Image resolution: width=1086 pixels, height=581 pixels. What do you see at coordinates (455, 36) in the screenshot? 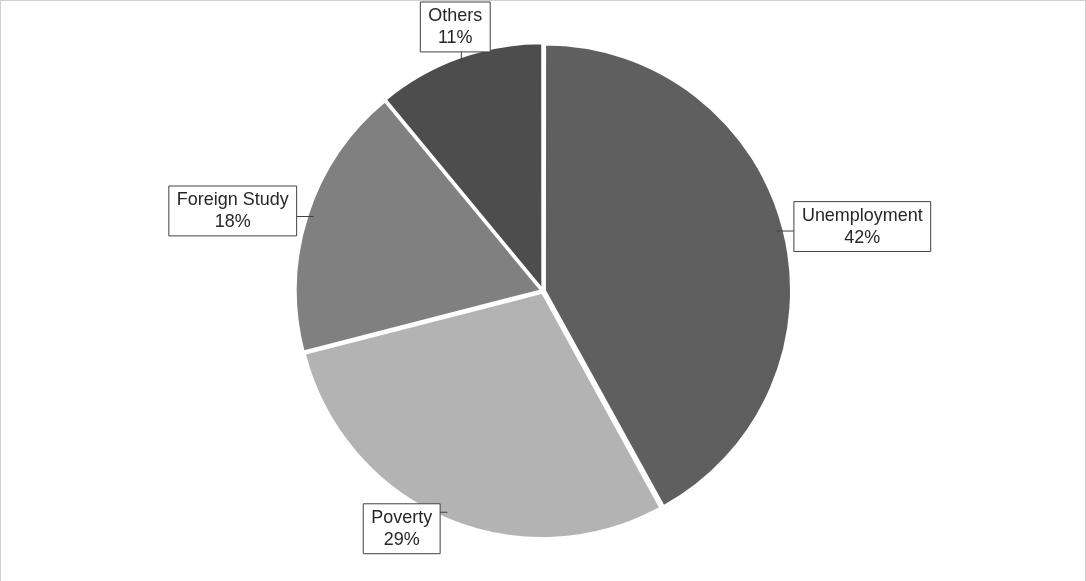
I see `data-label: 11%` at bounding box center [455, 36].